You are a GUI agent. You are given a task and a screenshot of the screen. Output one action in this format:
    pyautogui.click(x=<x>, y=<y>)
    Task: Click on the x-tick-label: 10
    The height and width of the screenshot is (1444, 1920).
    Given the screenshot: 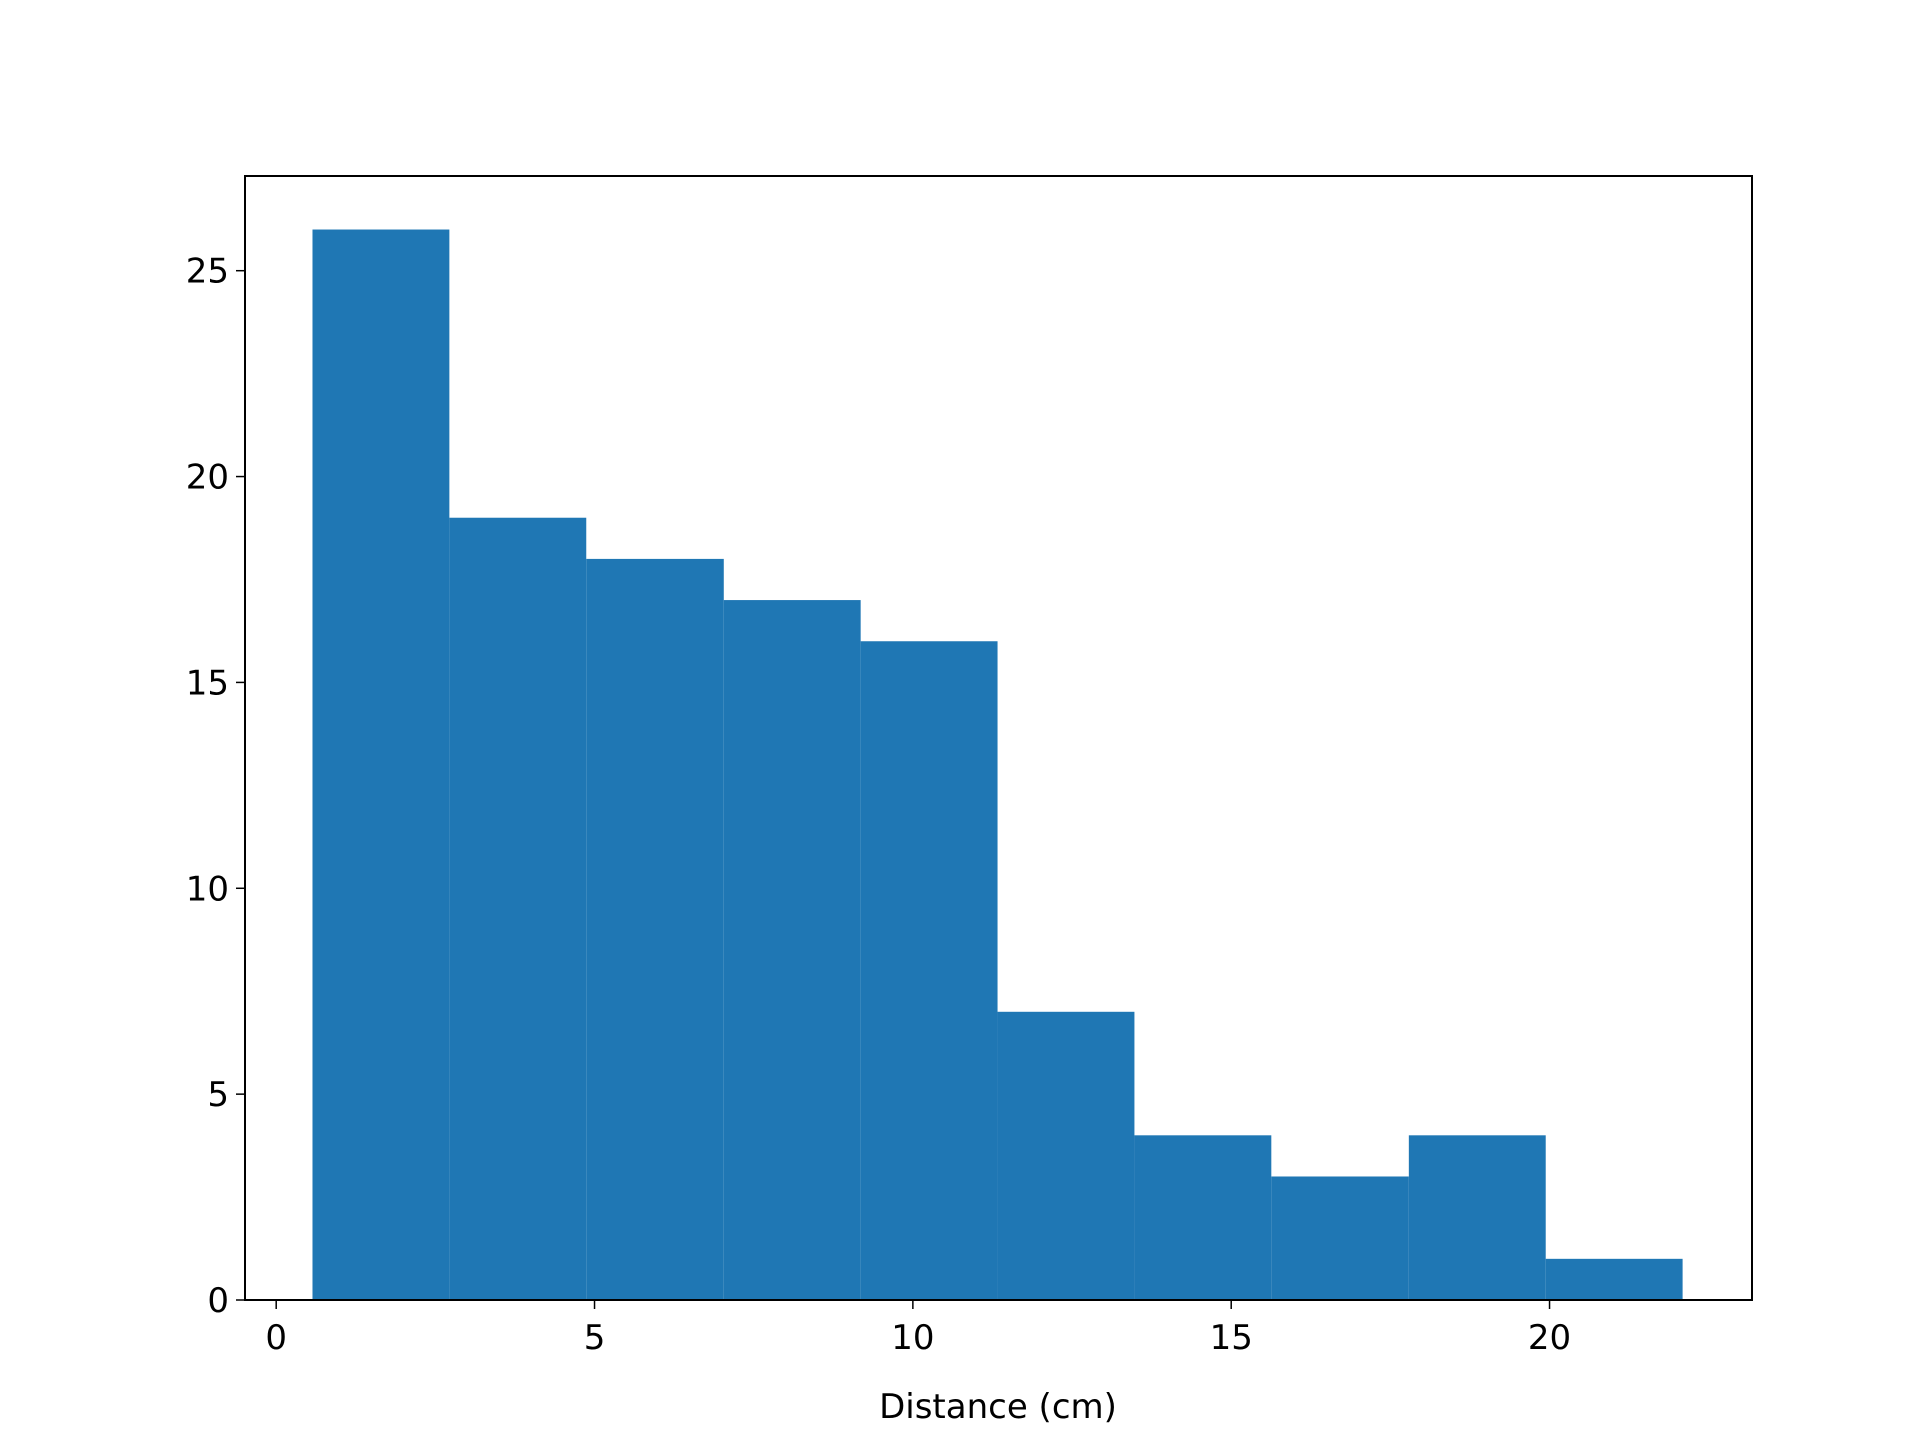 What is the action you would take?
    pyautogui.click(x=912, y=1338)
    